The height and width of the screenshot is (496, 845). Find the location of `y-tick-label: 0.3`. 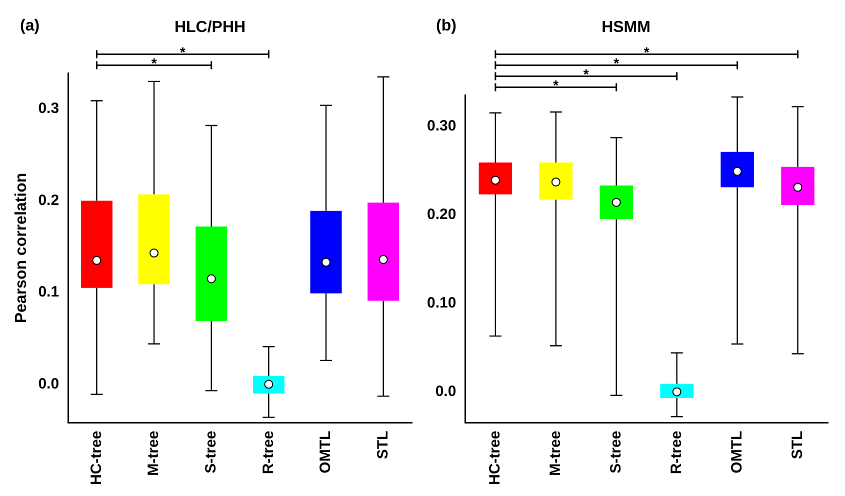

y-tick-label: 0.3 is located at coordinates (49, 109).